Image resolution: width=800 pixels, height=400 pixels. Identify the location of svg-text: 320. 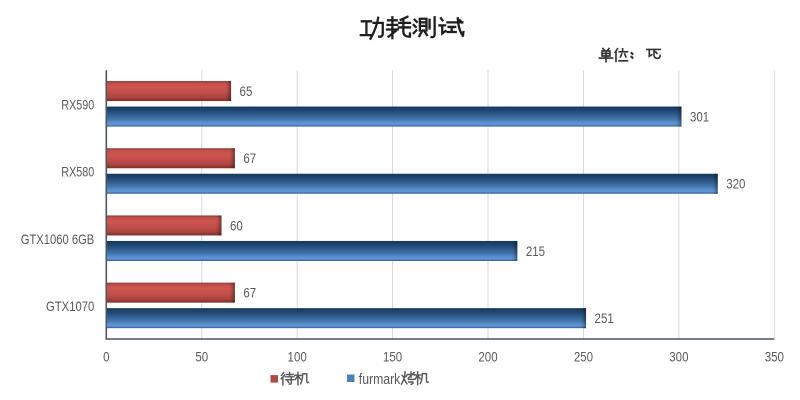
(735, 184).